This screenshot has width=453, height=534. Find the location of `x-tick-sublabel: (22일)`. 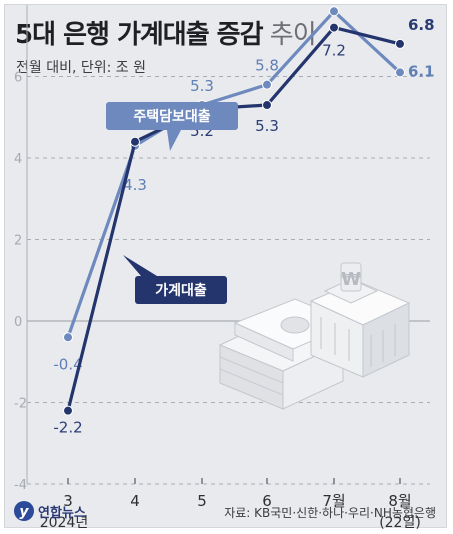

x-tick-sublabel: (22일) is located at coordinates (400, 522).